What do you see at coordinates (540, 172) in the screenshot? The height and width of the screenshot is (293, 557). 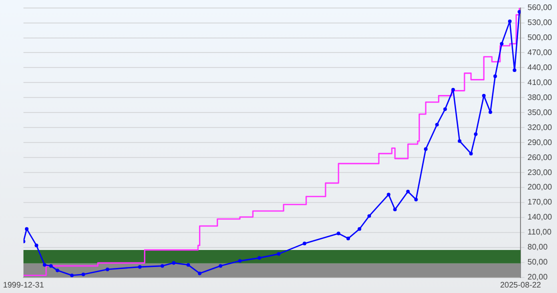 I see `y-tick-label: 230,00` at bounding box center [540, 172].